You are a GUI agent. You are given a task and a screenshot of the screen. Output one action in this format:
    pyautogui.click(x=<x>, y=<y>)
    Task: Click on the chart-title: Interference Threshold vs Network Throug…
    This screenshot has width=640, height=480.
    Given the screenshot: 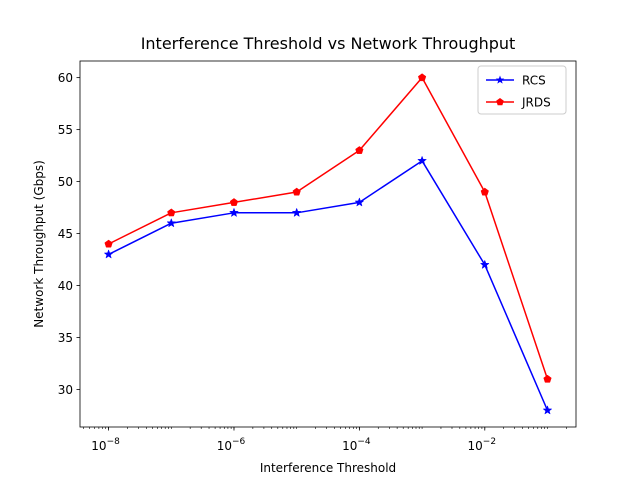 What is the action you would take?
    pyautogui.click(x=328, y=43)
    